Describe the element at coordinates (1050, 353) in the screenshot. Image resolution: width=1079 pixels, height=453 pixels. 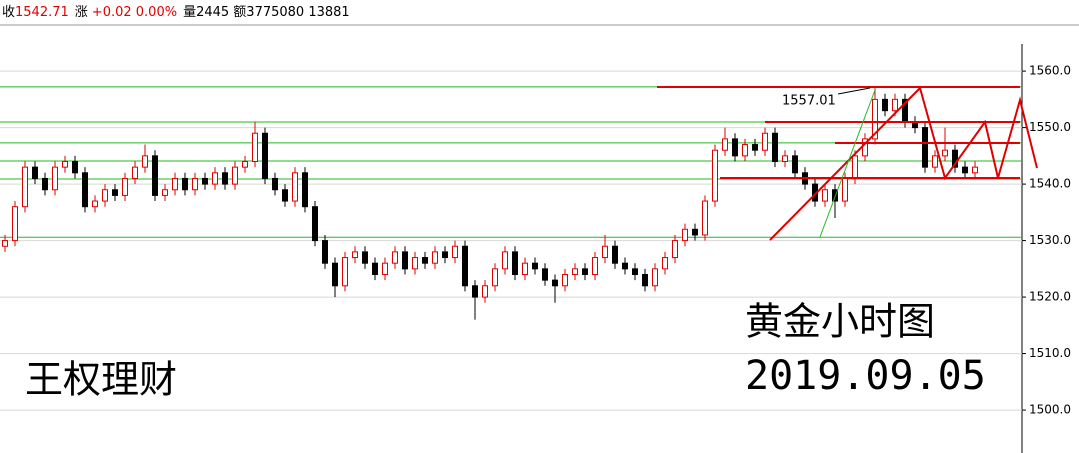
I see `y-tick-label: 1510.0` at that location.